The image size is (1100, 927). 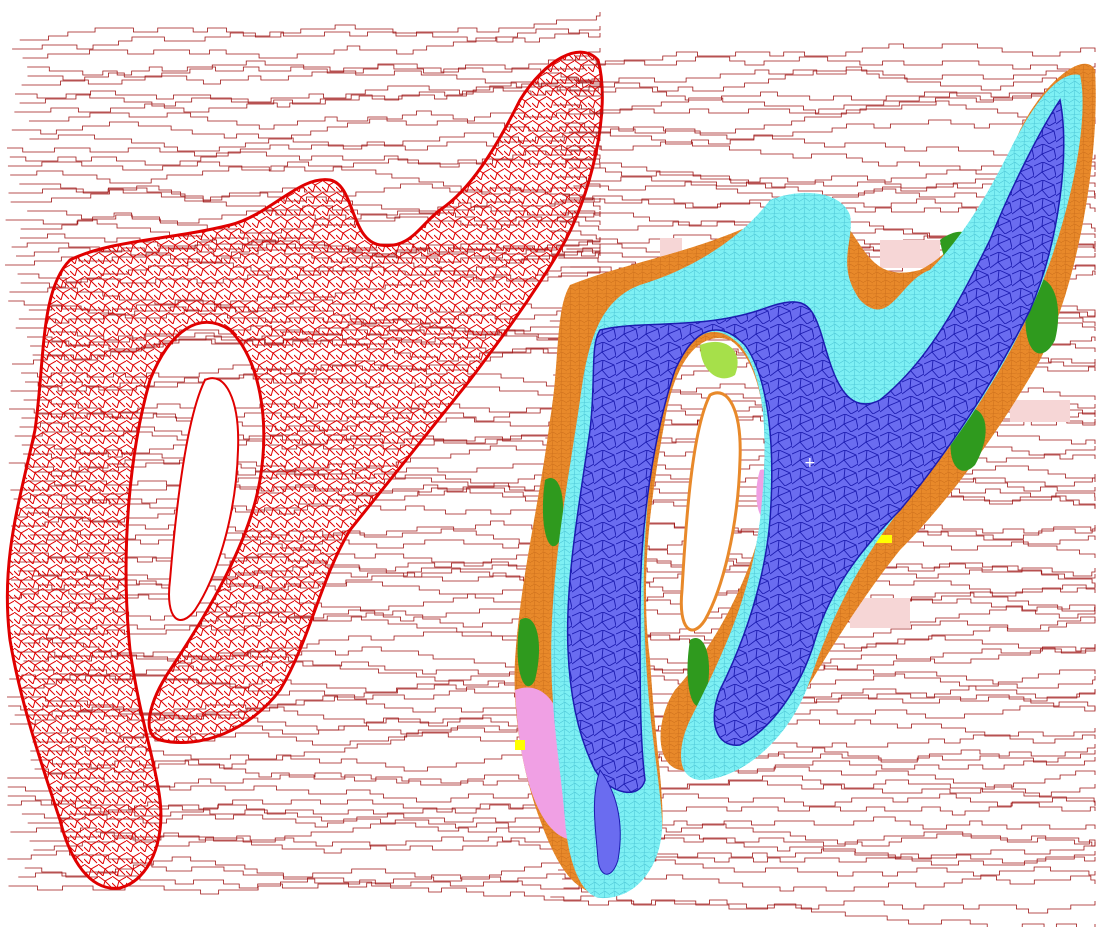 I want to click on left-island-hole, so click(x=204, y=499).